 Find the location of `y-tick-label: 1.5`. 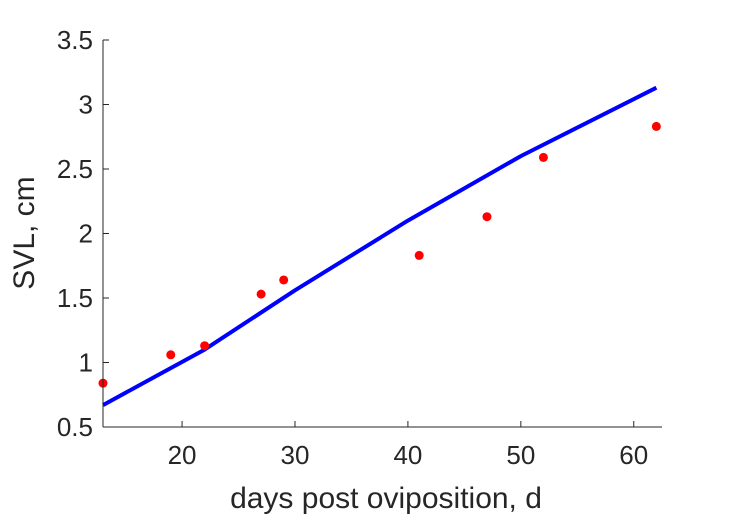

y-tick-label: 1.5 is located at coordinates (75, 298).